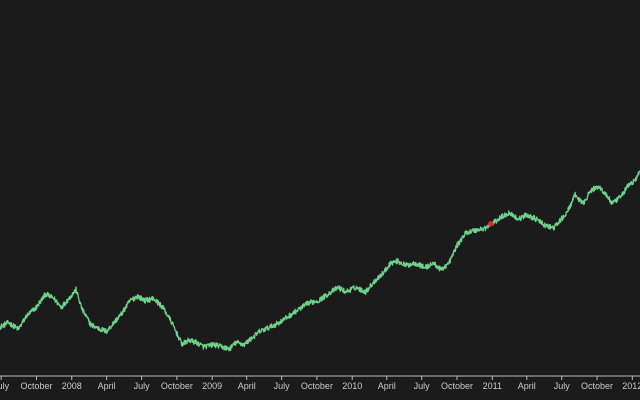 The image size is (640, 400). Describe the element at coordinates (631, 386) in the screenshot. I see `x-tick-label: 2012` at that location.